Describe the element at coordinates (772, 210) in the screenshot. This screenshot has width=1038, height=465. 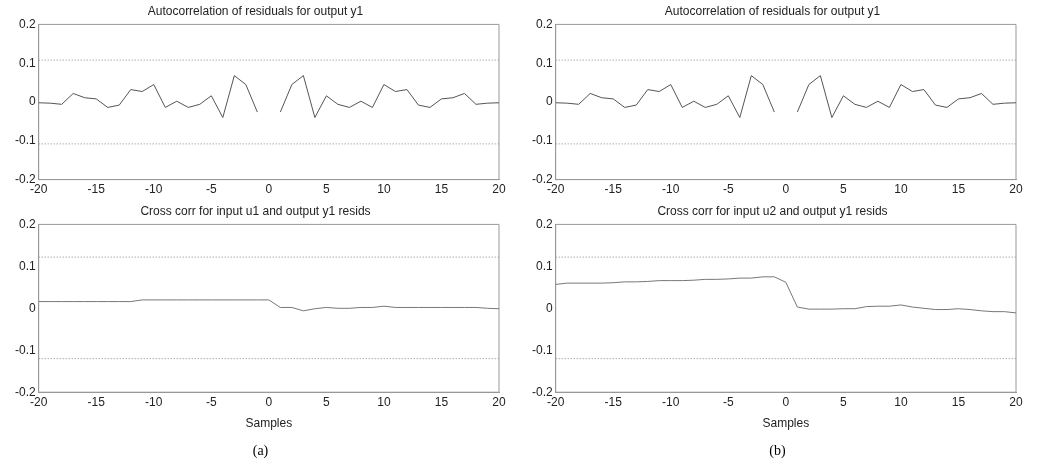
I see `chart-title: Cross corr for input u2 and output y1 resids` at that location.